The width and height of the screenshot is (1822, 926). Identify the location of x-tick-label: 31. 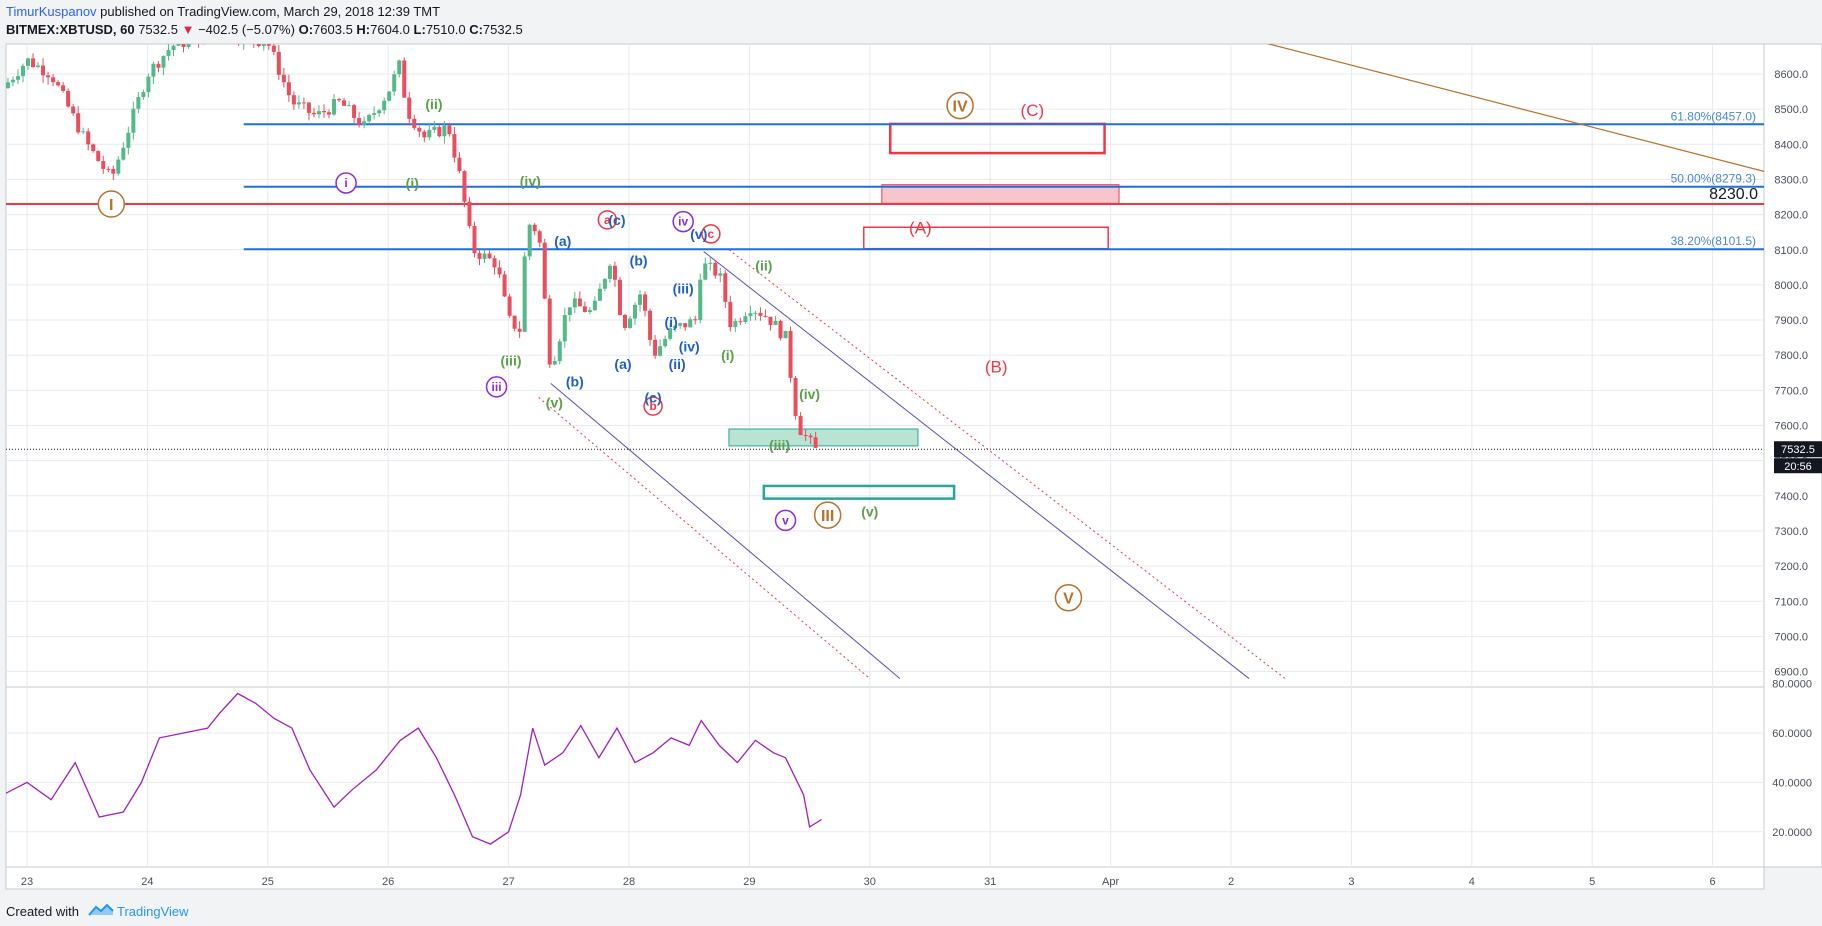
(990, 882).